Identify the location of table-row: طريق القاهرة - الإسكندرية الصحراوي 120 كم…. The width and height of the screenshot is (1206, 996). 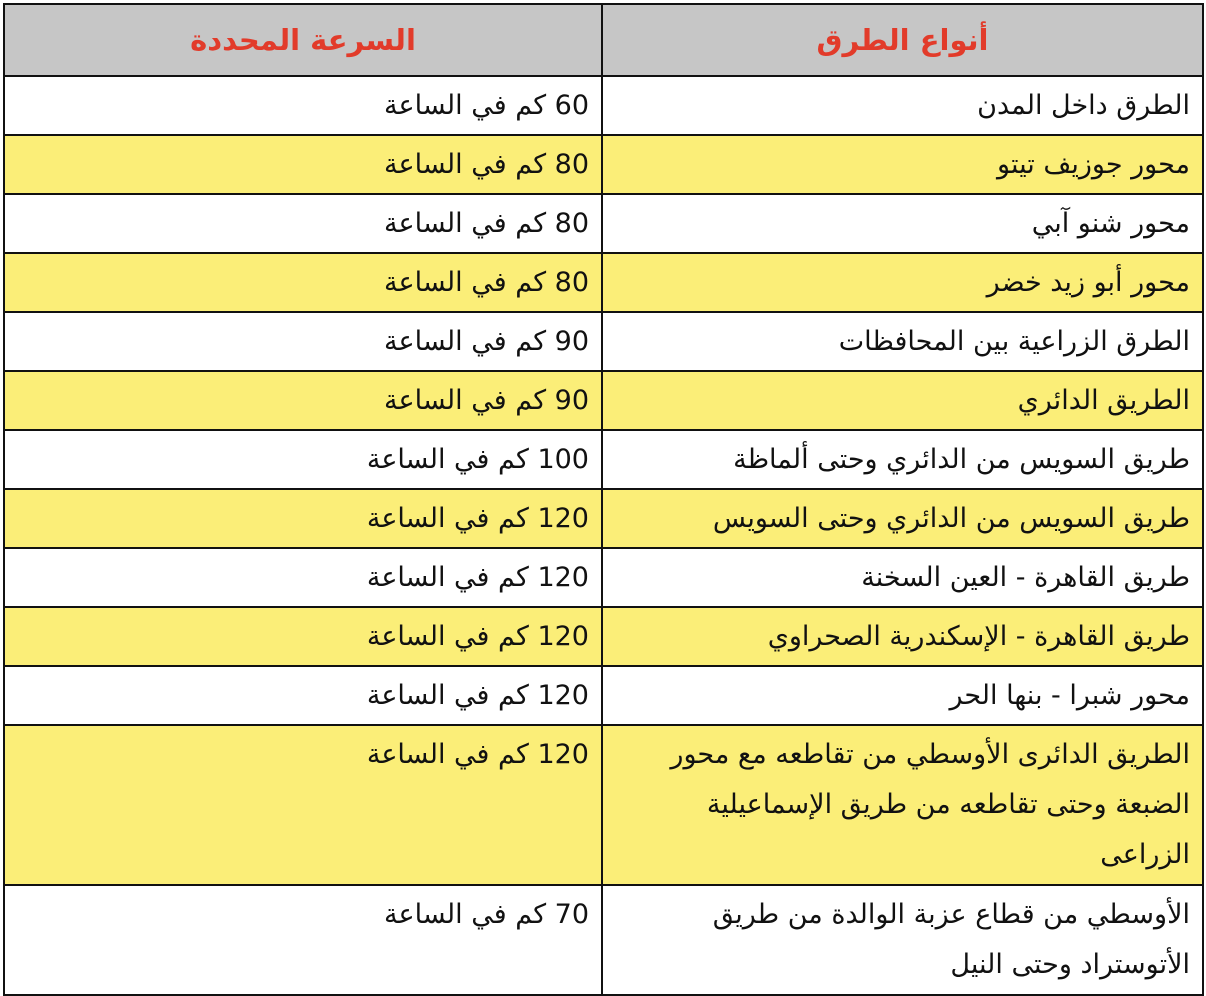
(603, 636).